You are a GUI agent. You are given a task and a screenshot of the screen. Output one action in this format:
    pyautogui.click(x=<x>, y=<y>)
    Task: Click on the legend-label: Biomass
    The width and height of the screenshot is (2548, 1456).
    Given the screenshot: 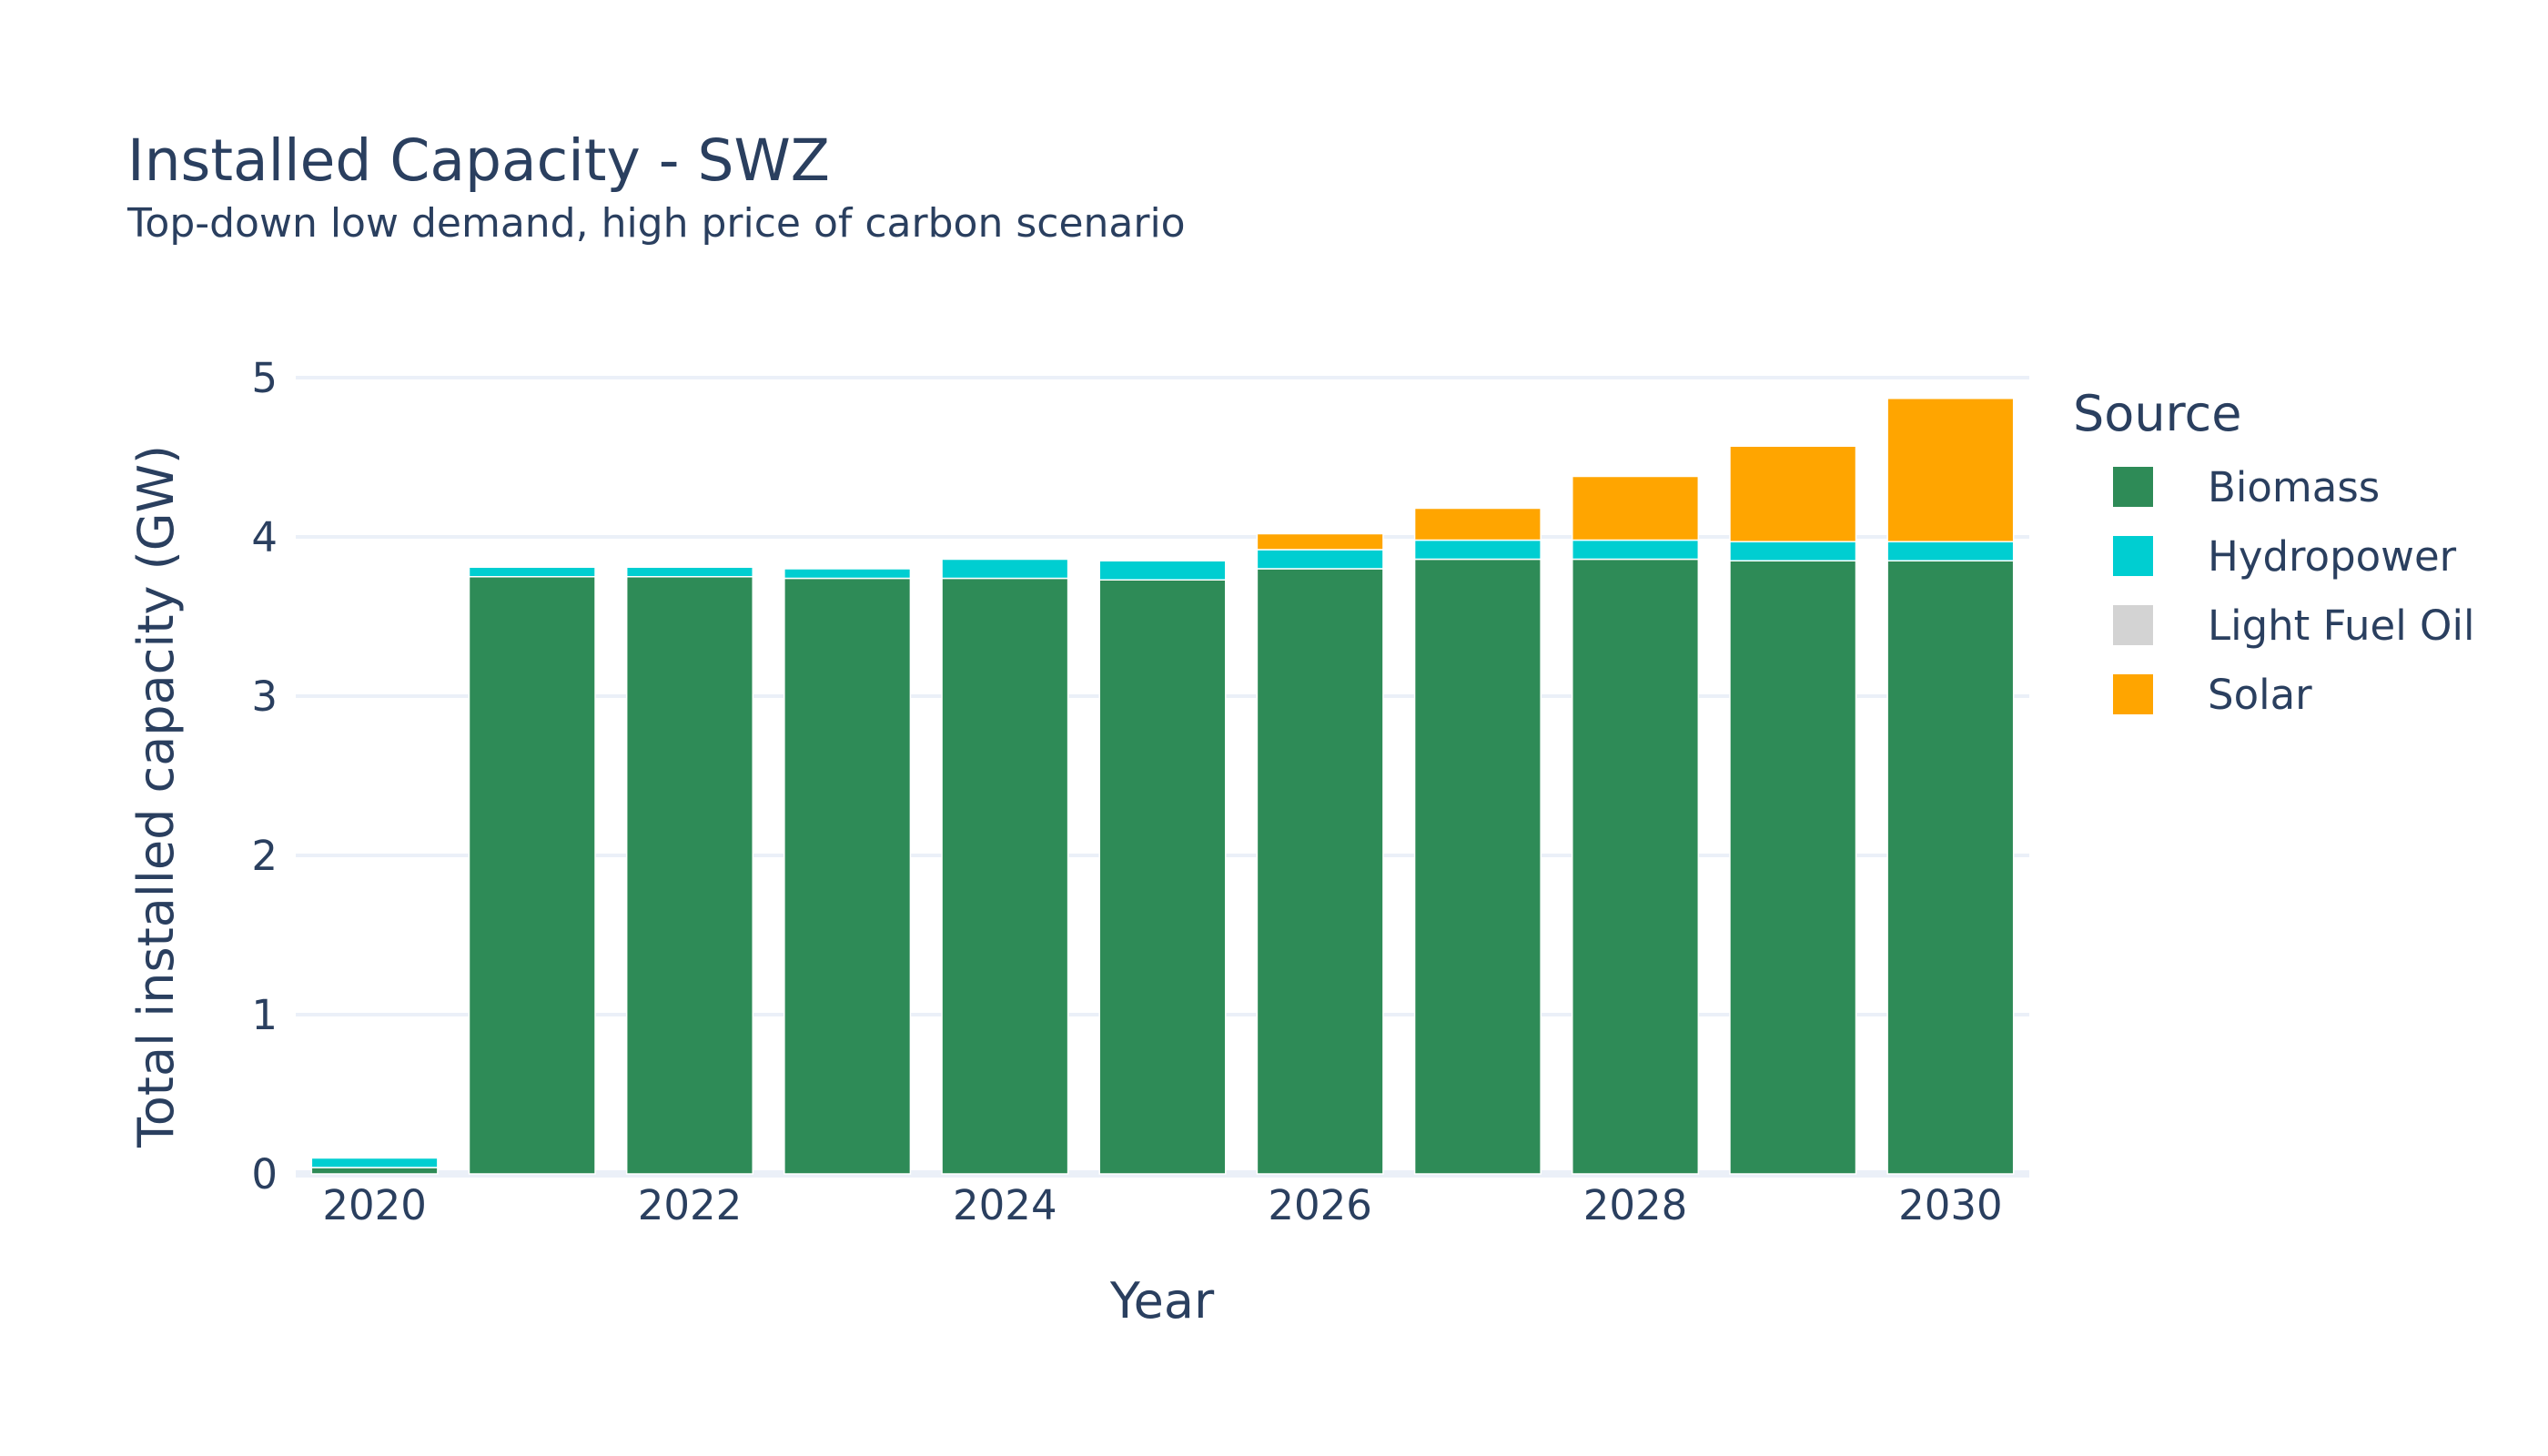 What is the action you would take?
    pyautogui.click(x=2294, y=487)
    